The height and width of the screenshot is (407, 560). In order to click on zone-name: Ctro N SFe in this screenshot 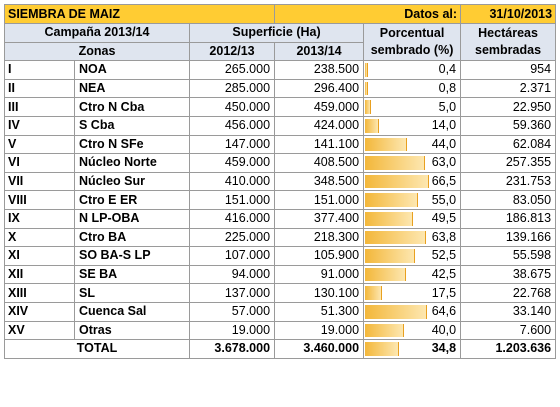, I will do `click(132, 144)`.